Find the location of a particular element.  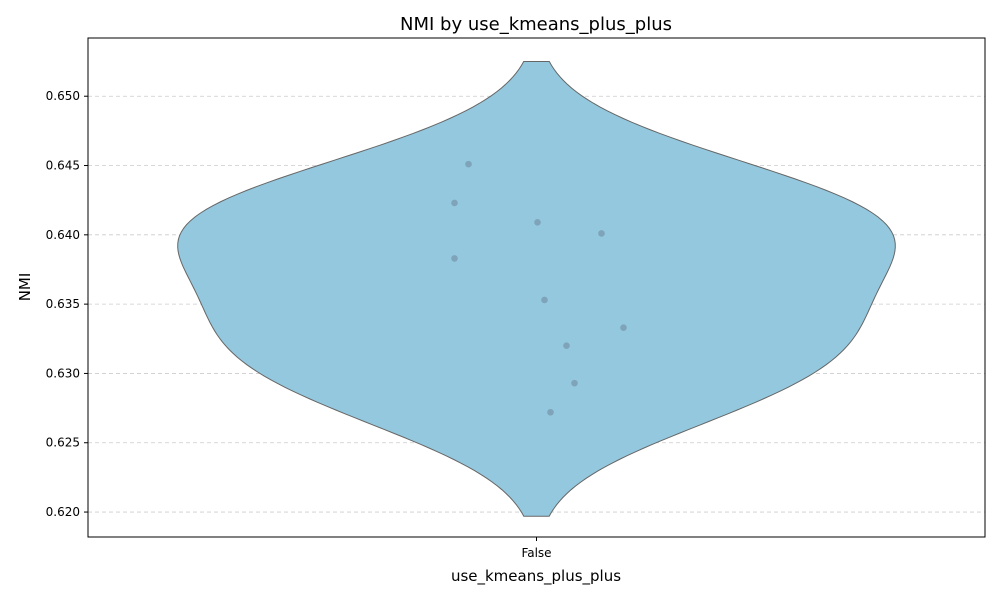

x-axis: False is located at coordinates (536, 548).